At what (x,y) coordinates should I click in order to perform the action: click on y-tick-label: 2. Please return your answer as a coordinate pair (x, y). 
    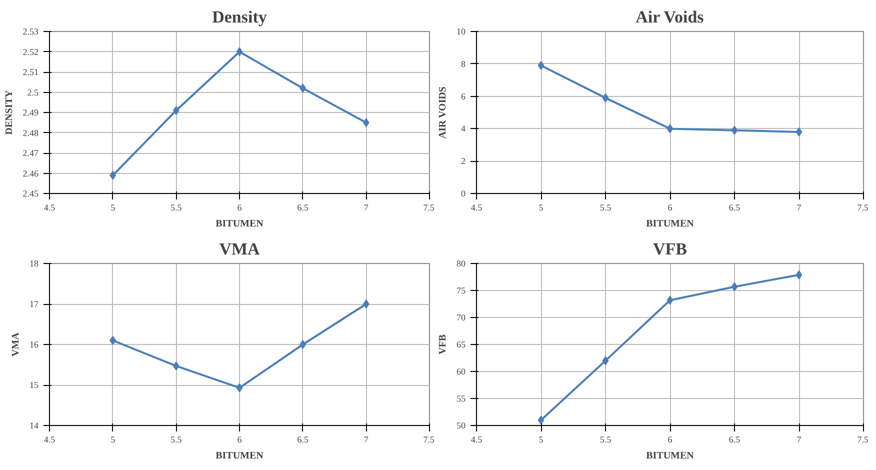
    Looking at the image, I should click on (463, 161).